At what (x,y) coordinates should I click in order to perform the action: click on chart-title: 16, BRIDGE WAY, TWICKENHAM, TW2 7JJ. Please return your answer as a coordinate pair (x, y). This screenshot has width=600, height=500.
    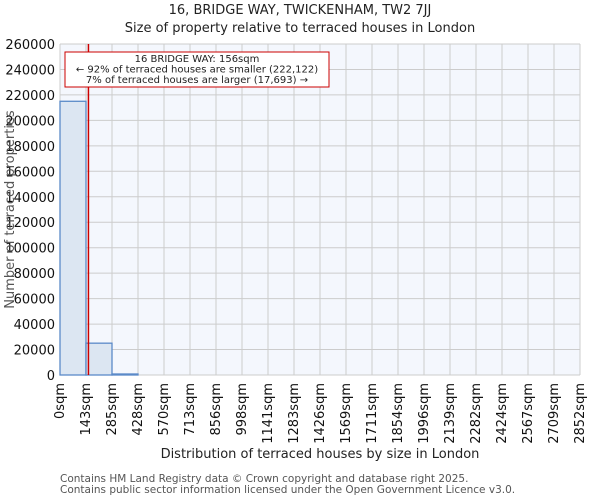
    Looking at the image, I should click on (300, 10).